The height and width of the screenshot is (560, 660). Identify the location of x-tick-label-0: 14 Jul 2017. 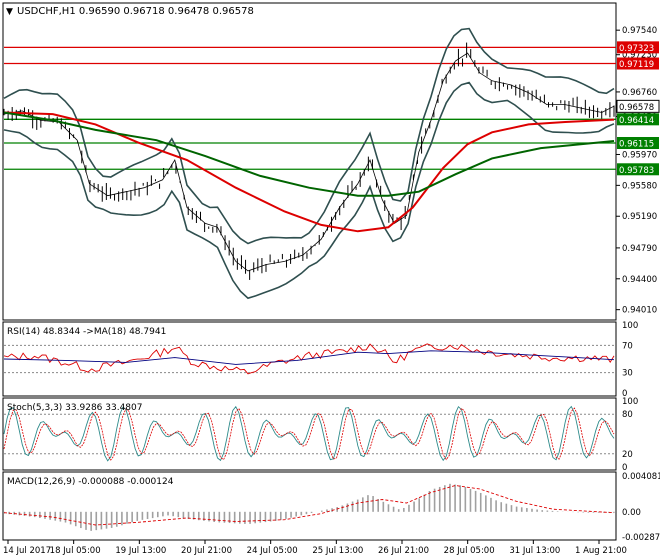
(27, 551).